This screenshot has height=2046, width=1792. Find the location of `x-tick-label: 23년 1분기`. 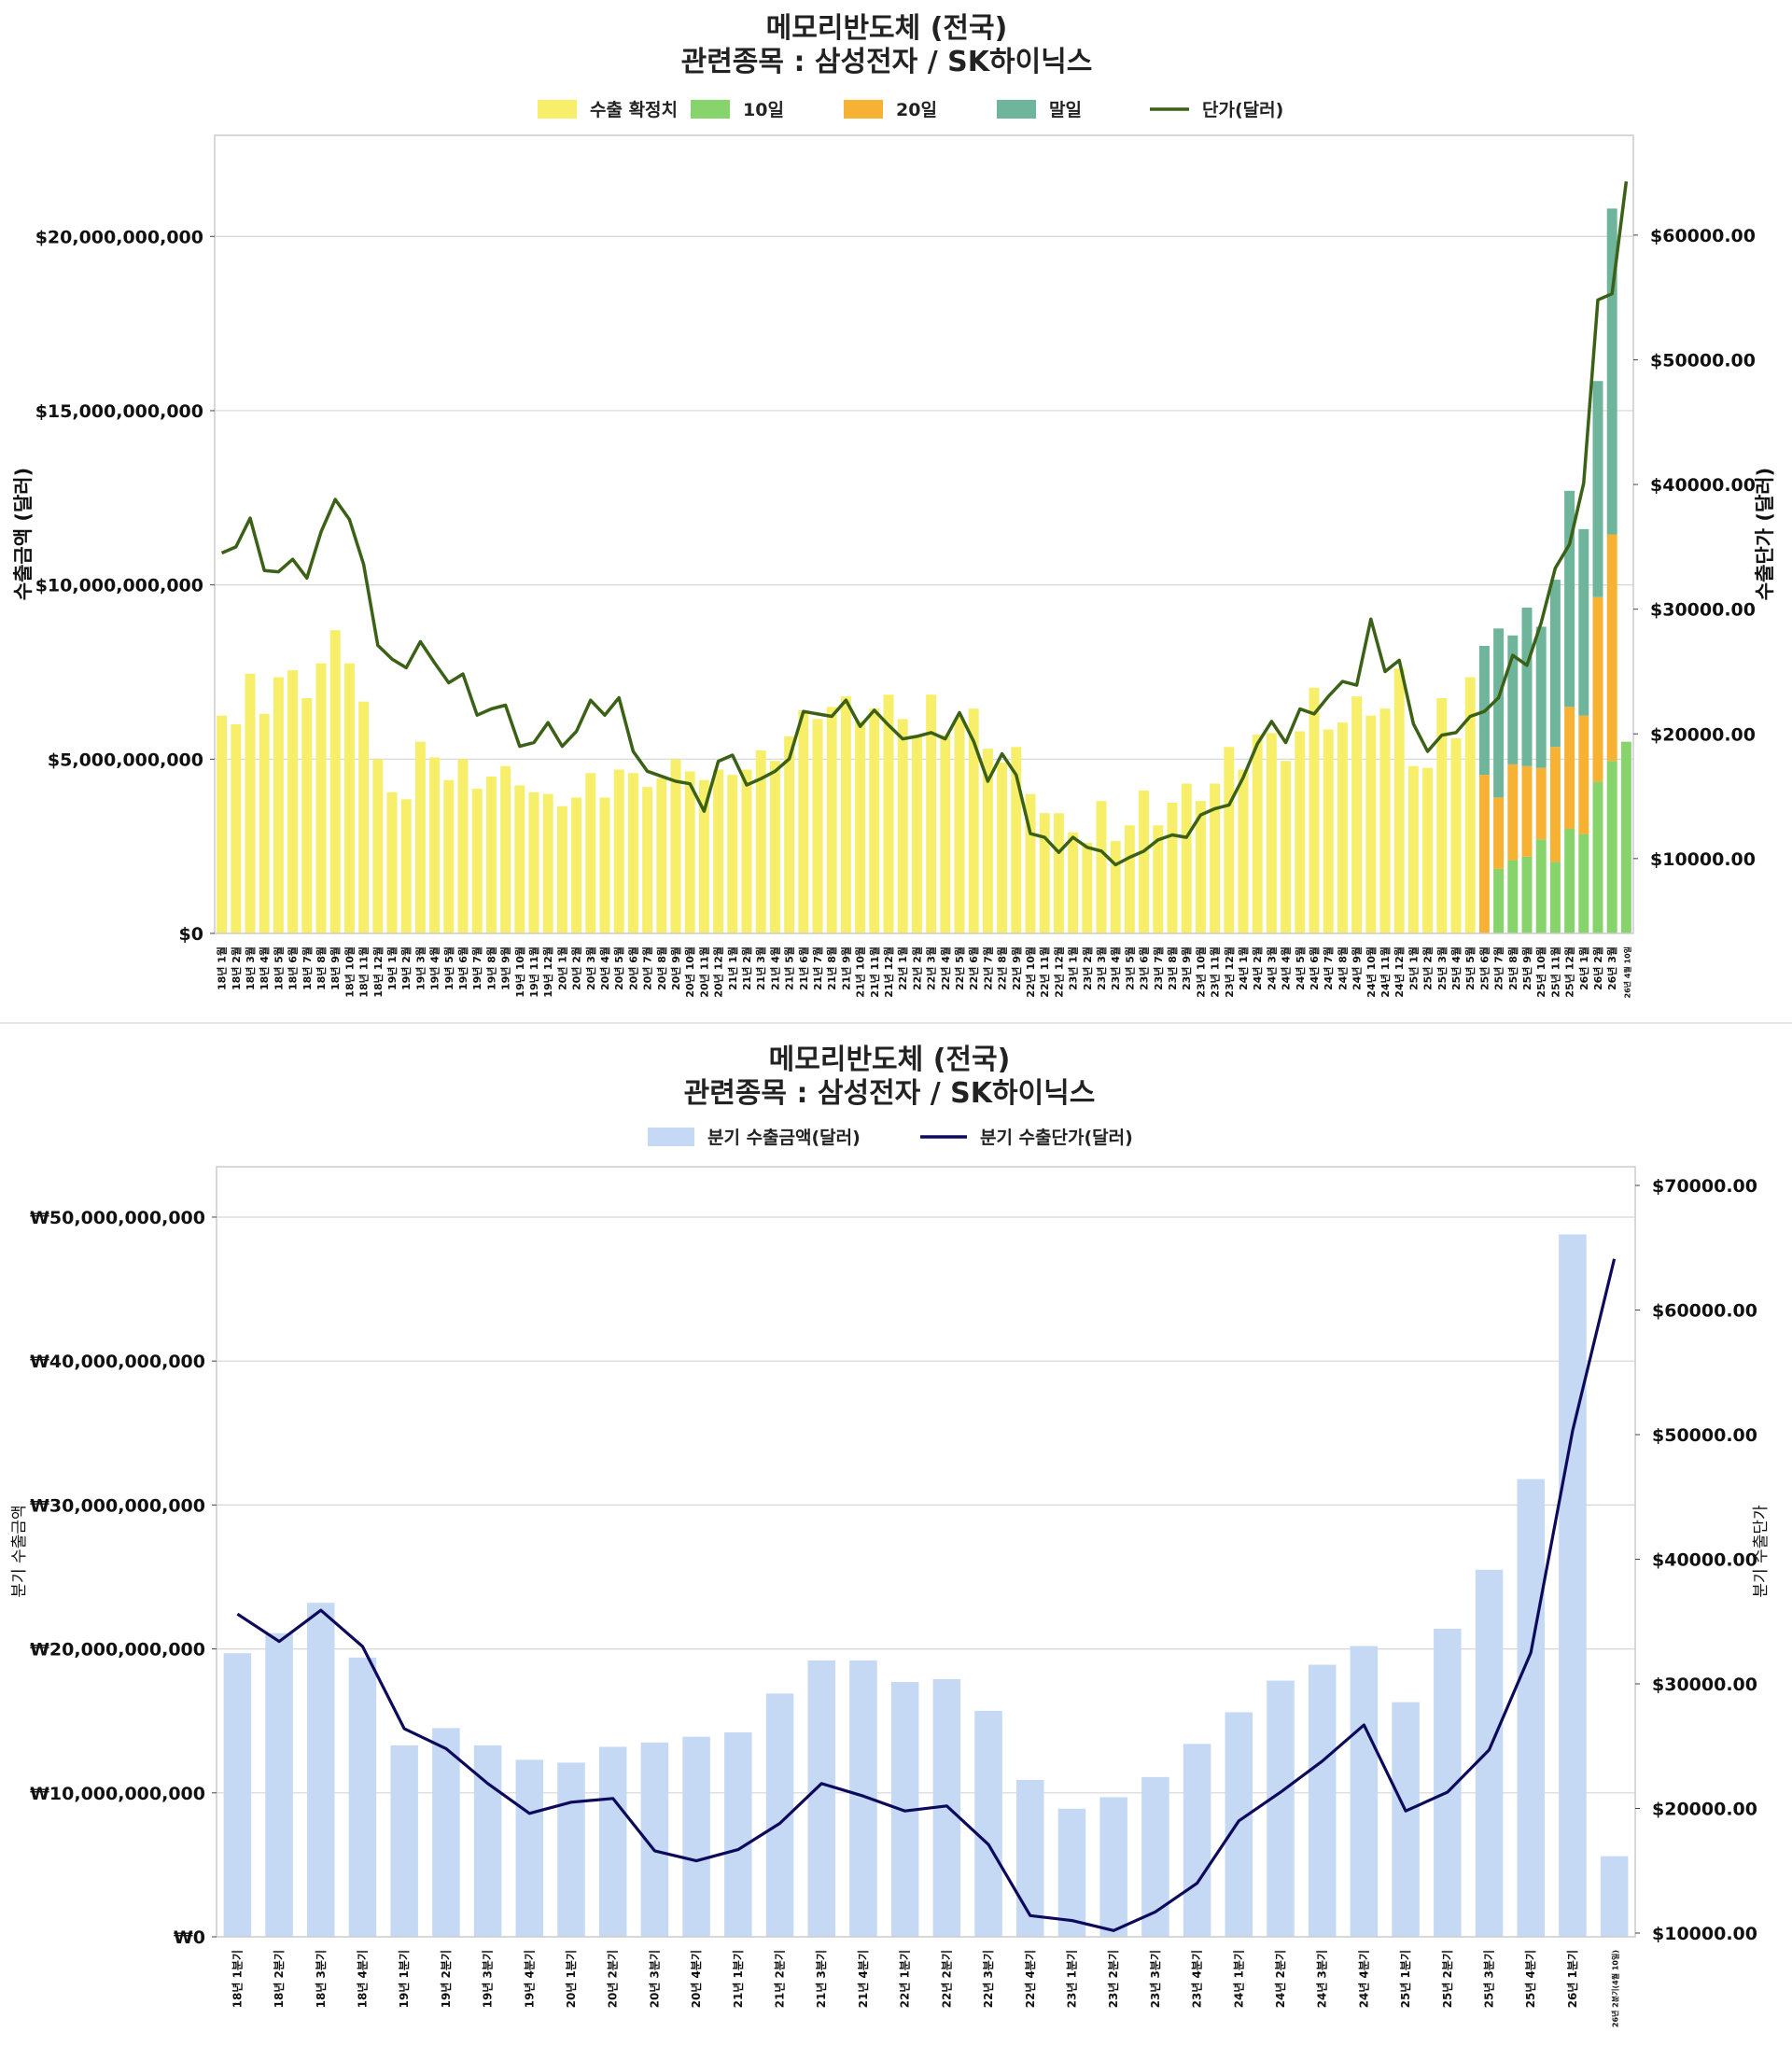

x-tick-label: 23년 1분기 is located at coordinates (1071, 1979).